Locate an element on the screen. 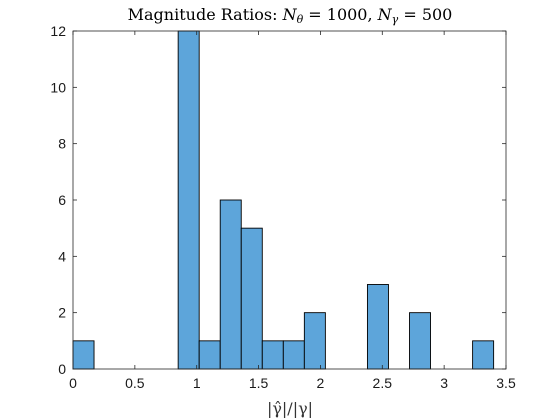  title-n-gamma-var: N is located at coordinates (385, 14).